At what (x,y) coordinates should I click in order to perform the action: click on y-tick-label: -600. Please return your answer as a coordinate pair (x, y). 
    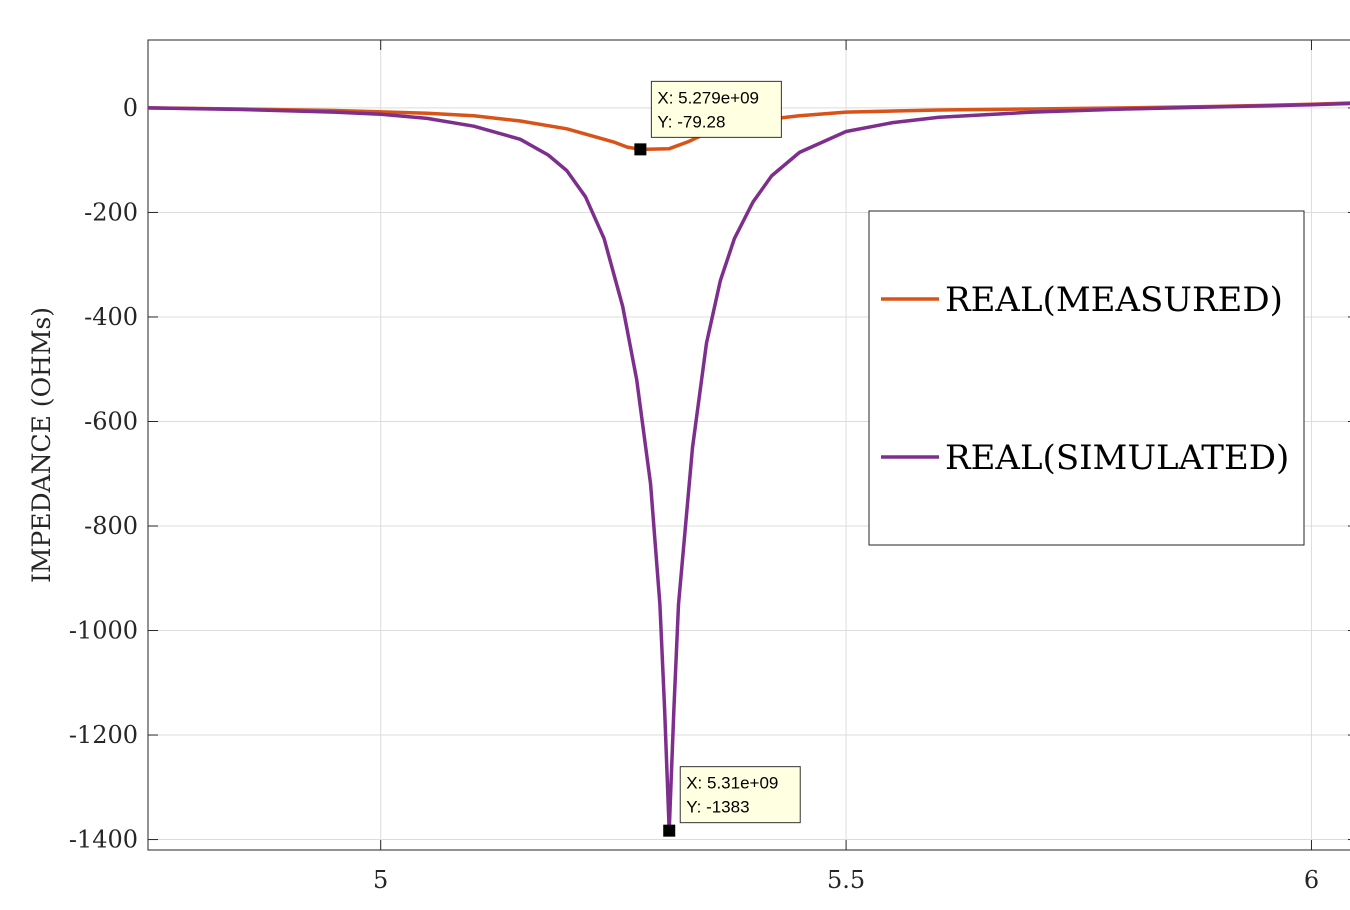
    Looking at the image, I should click on (111, 421).